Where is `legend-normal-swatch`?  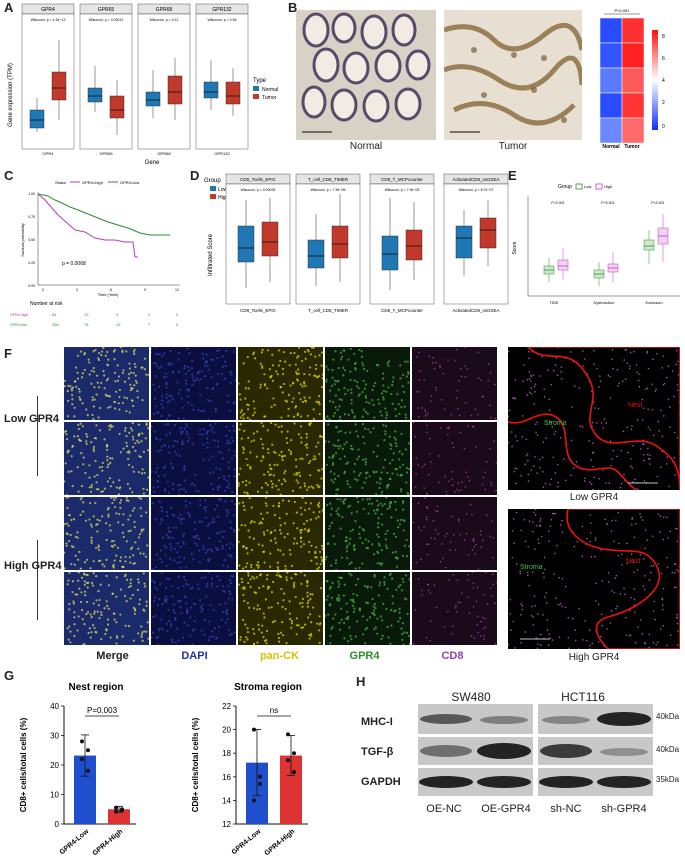 legend-normal-swatch is located at coordinates (256, 88).